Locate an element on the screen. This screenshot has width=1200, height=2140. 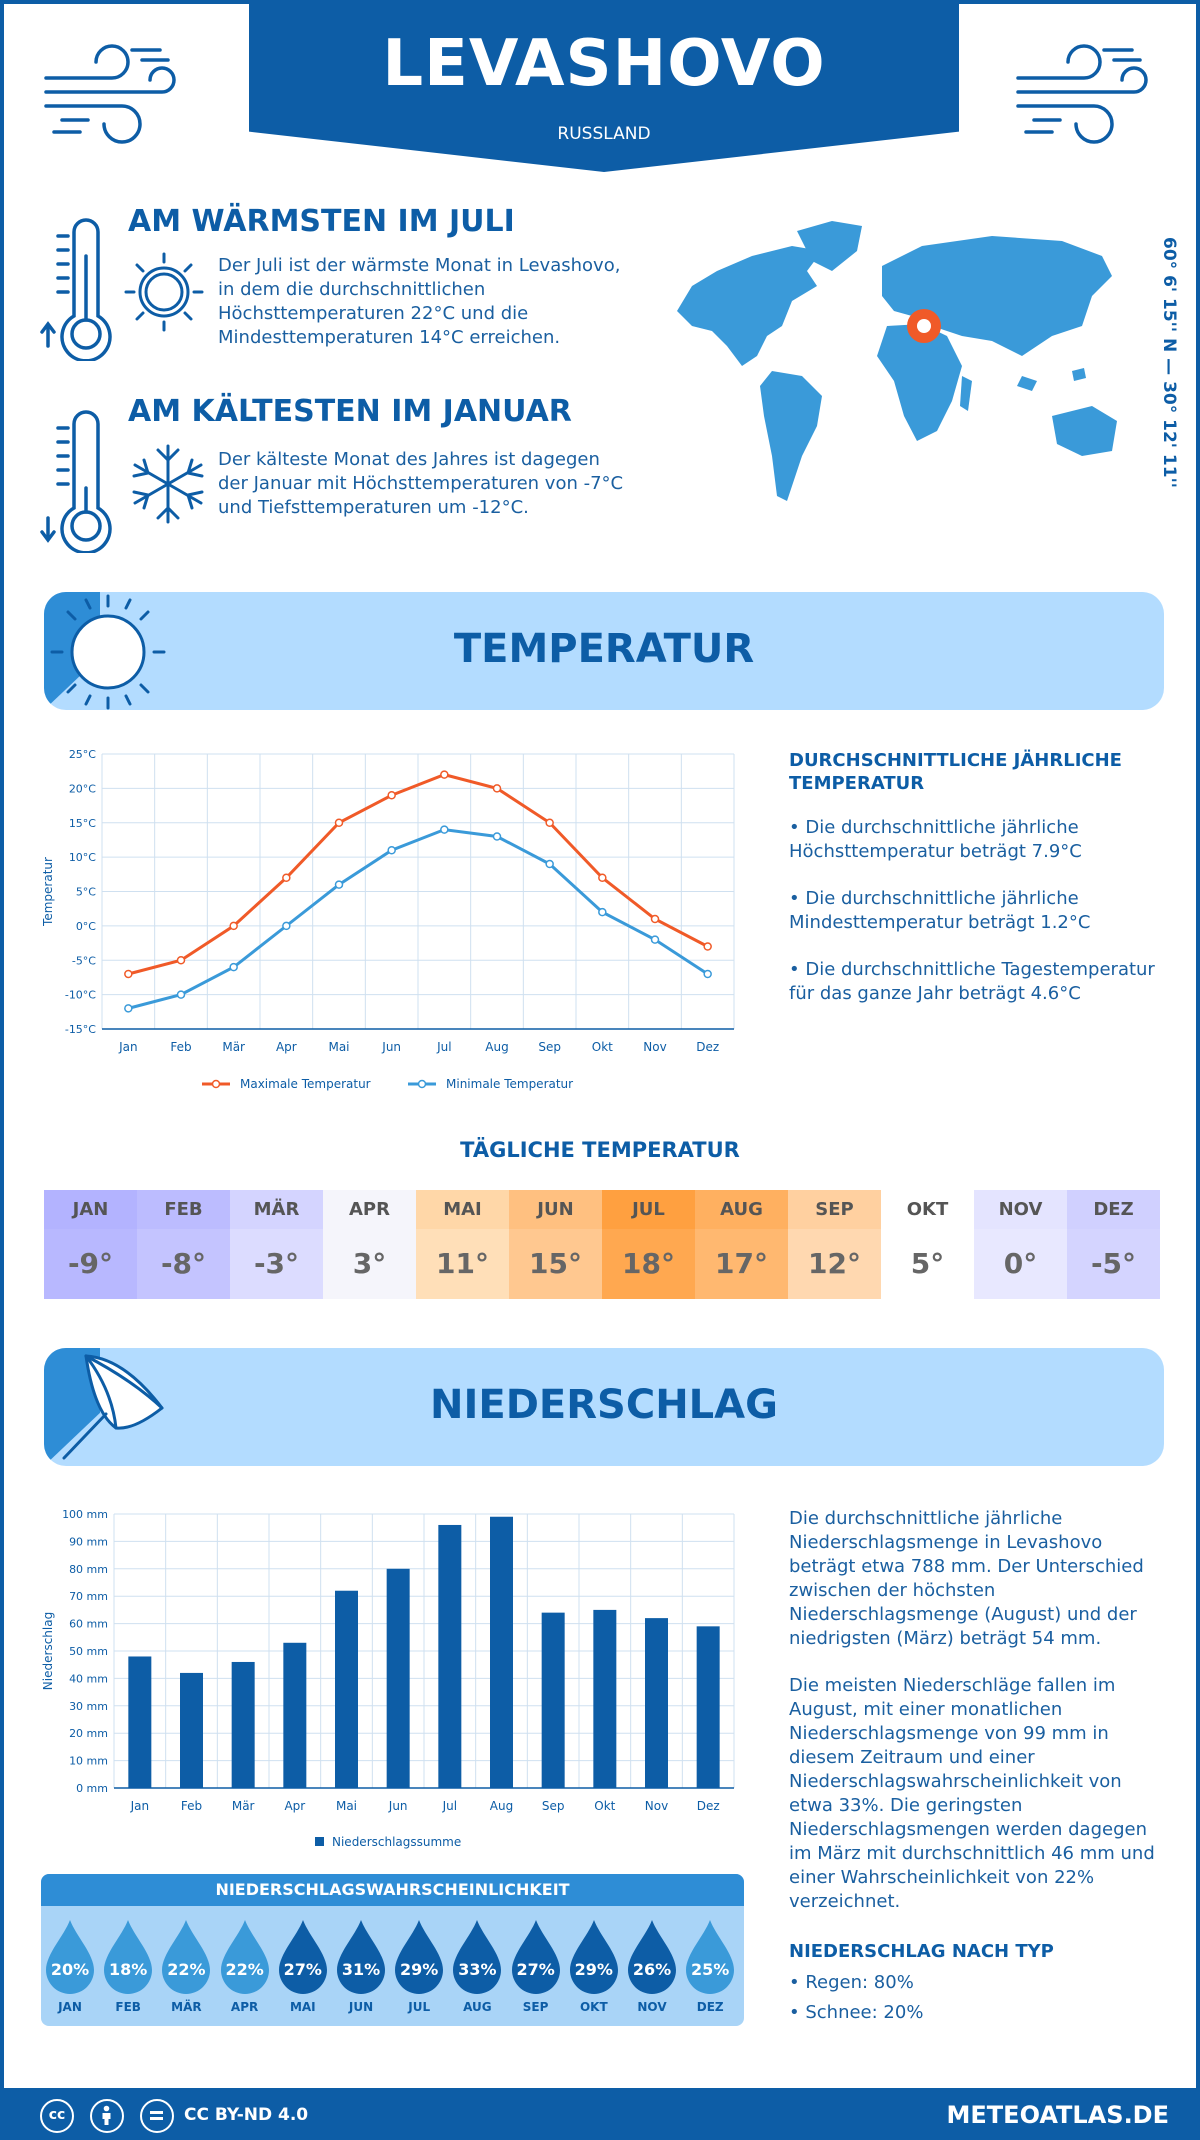
annual-temp-heading: DURCHSCHNITTLICHE JÄHRLICHE TEMPERATUR is located at coordinates (955, 772).